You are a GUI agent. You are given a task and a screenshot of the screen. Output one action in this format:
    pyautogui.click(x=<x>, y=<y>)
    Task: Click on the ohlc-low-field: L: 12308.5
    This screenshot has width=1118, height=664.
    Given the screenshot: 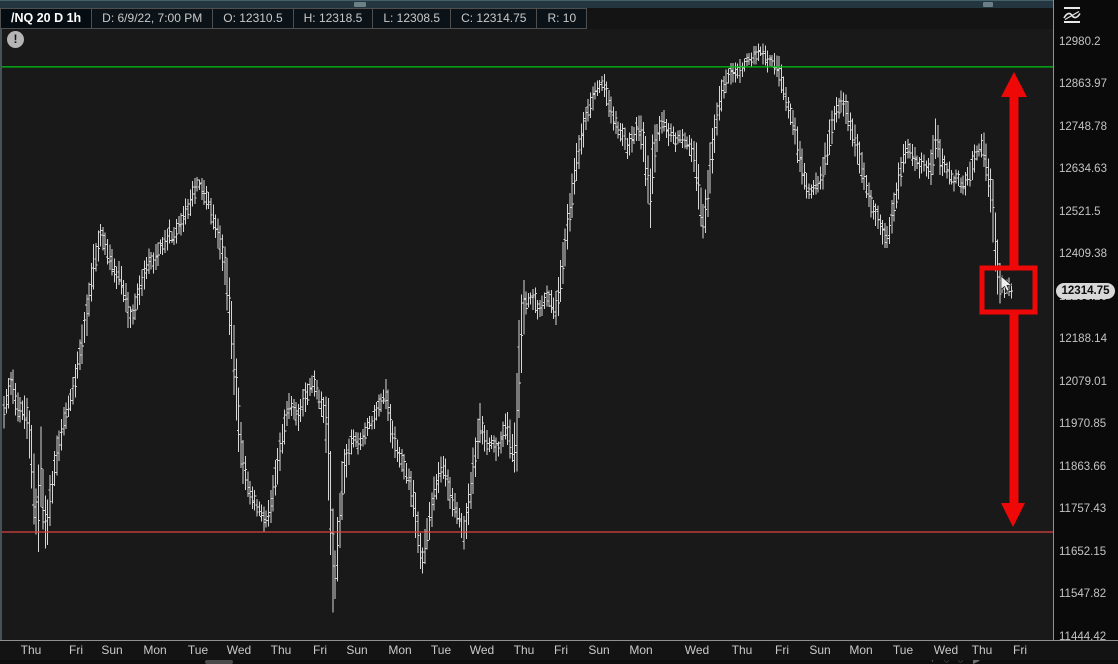 What is the action you would take?
    pyautogui.click(x=412, y=18)
    